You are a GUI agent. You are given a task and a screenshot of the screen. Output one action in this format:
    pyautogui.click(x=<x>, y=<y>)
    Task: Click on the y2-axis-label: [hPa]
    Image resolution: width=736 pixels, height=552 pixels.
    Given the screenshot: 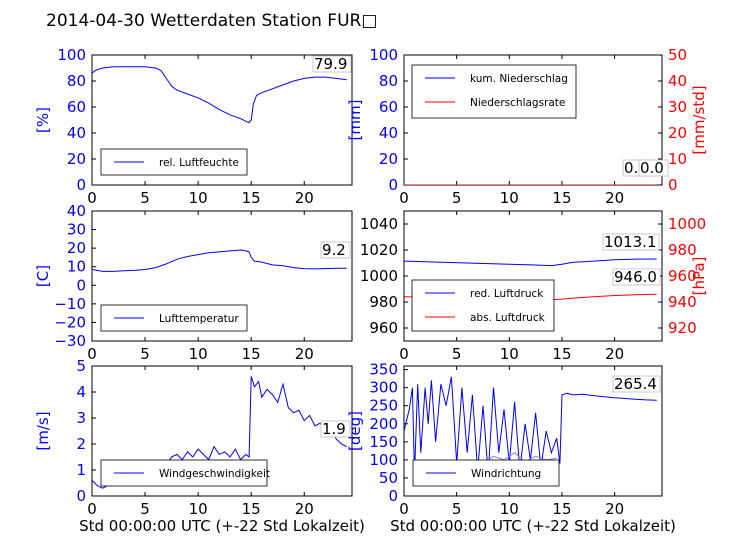 What is the action you would take?
    pyautogui.click(x=699, y=276)
    